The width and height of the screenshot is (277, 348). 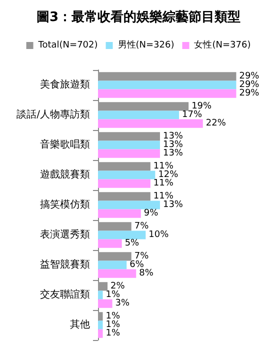 I want to click on data-label: 8%, so click(x=146, y=273).